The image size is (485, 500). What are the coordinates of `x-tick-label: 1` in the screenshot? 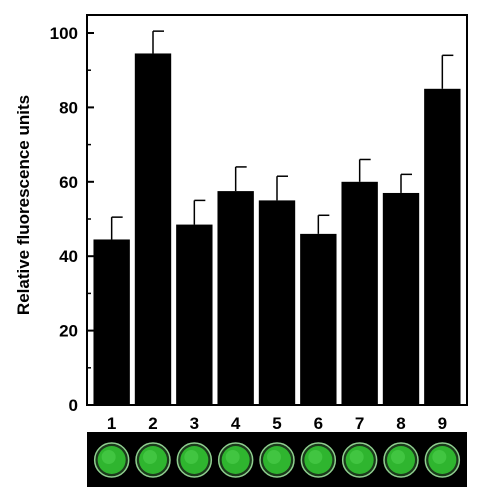 It's located at (111, 423).